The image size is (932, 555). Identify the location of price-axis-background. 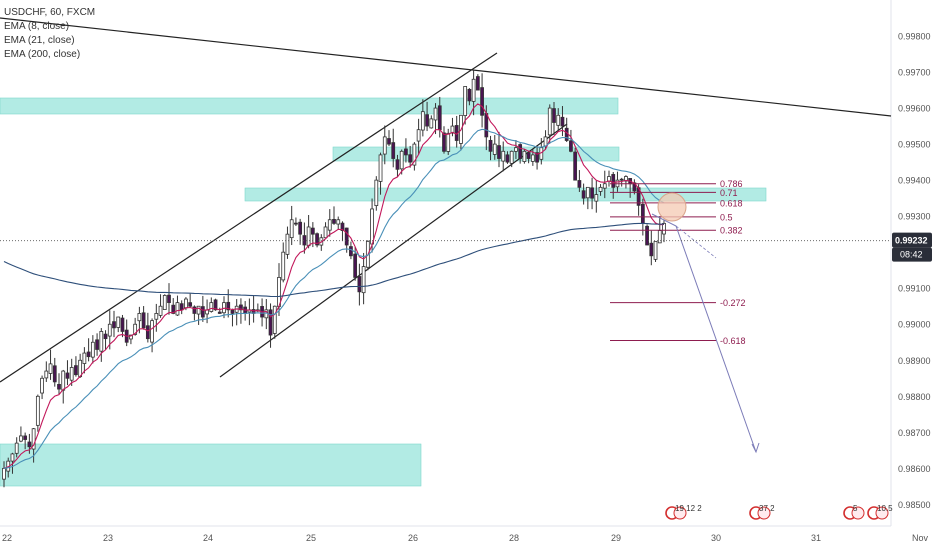
(911, 275).